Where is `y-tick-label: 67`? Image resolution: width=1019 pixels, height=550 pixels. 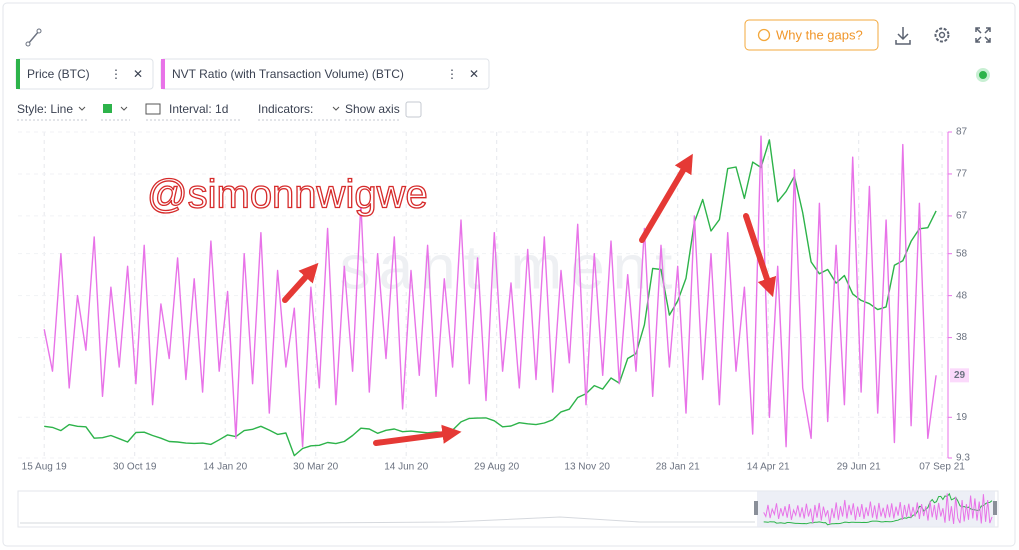 y-tick-label: 67 is located at coordinates (962, 216).